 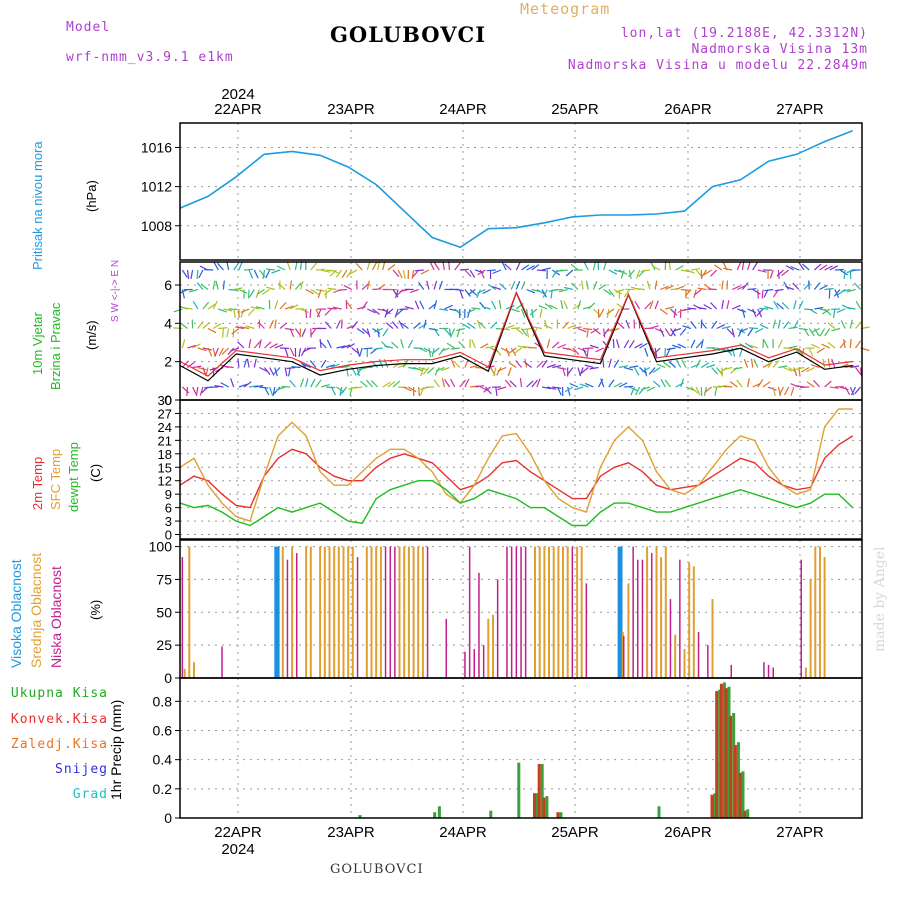 What do you see at coordinates (161, 547) in the screenshot?
I see `y-tick-label: 100` at bounding box center [161, 547].